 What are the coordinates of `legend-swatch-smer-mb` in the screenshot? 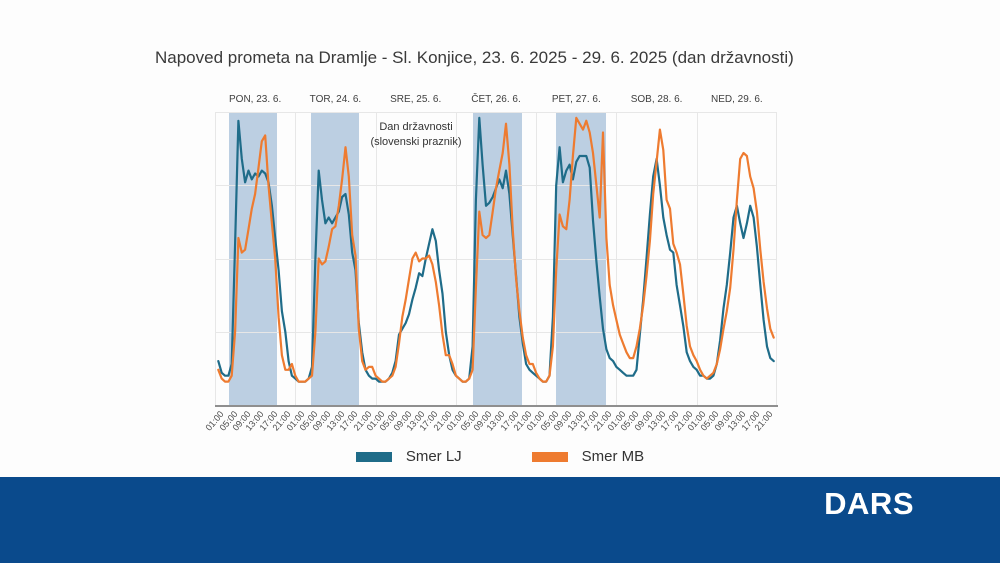 It's located at (549, 456).